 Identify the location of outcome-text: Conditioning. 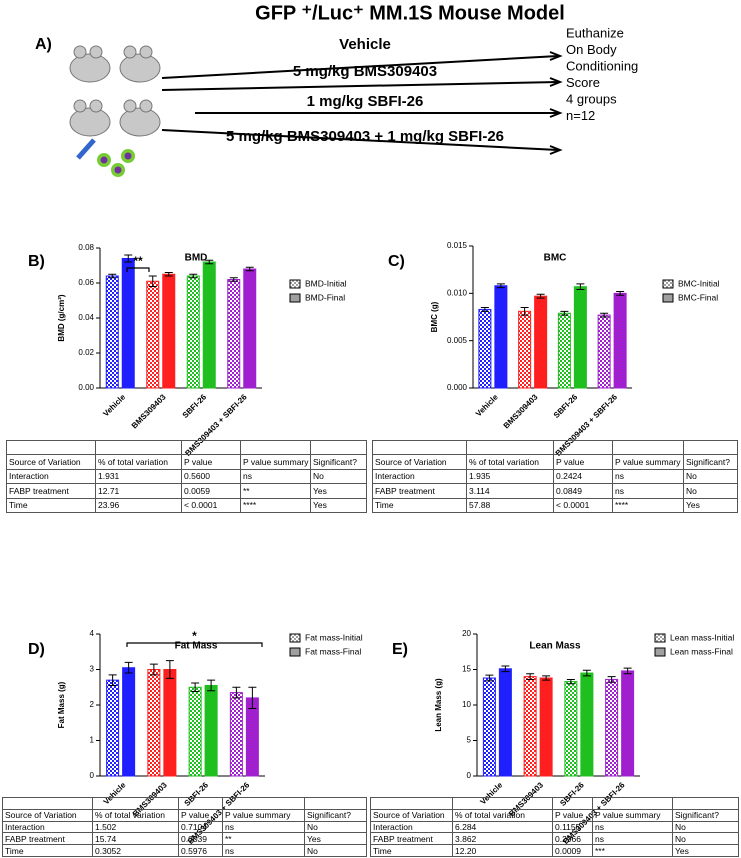
(602, 65).